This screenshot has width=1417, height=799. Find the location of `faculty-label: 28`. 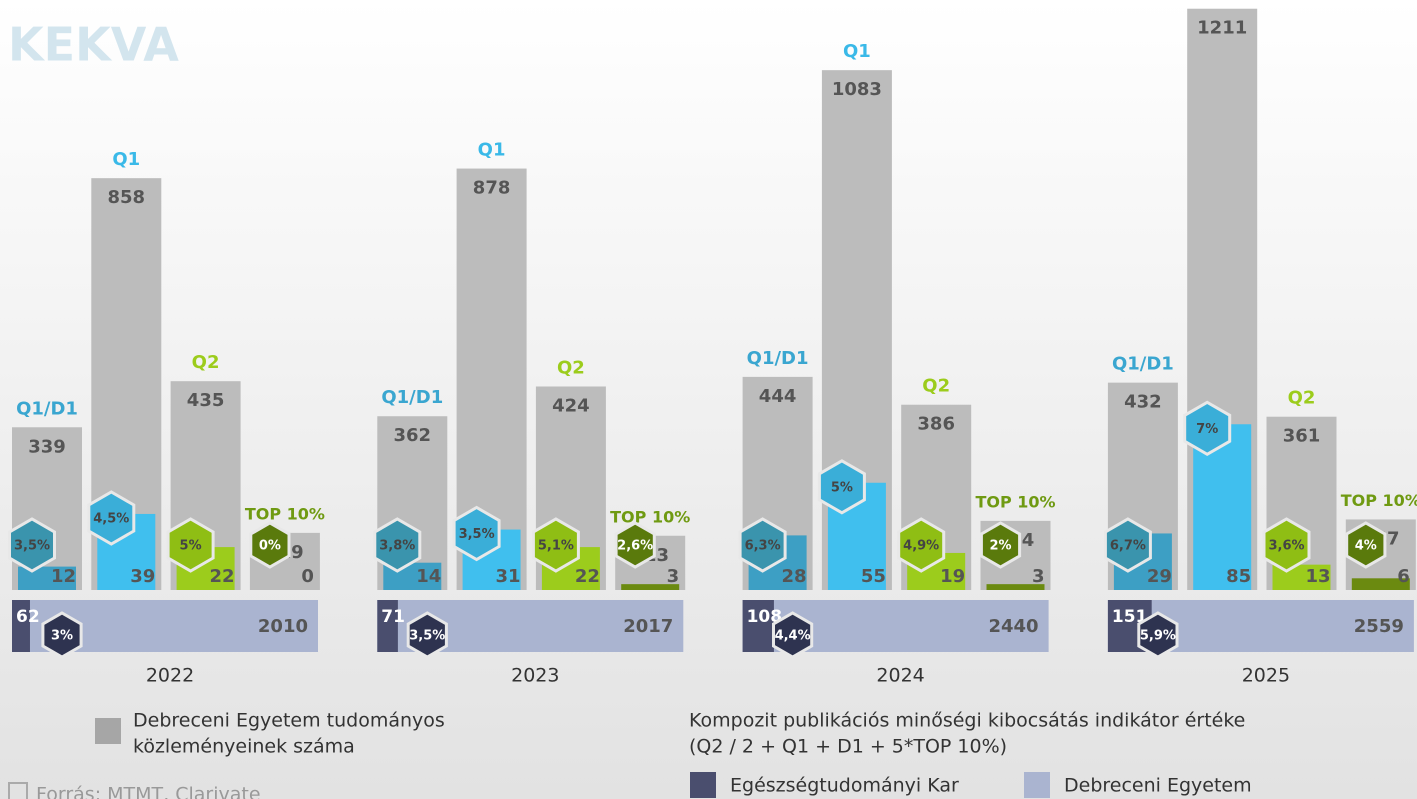

faculty-label: 28 is located at coordinates (794, 576).